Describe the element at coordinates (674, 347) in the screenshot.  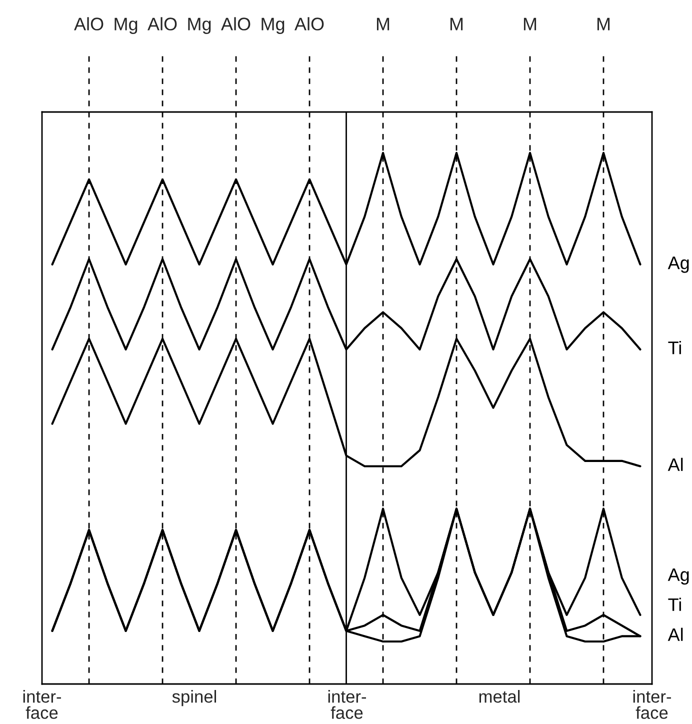
I see `series-label: Ti` at that location.